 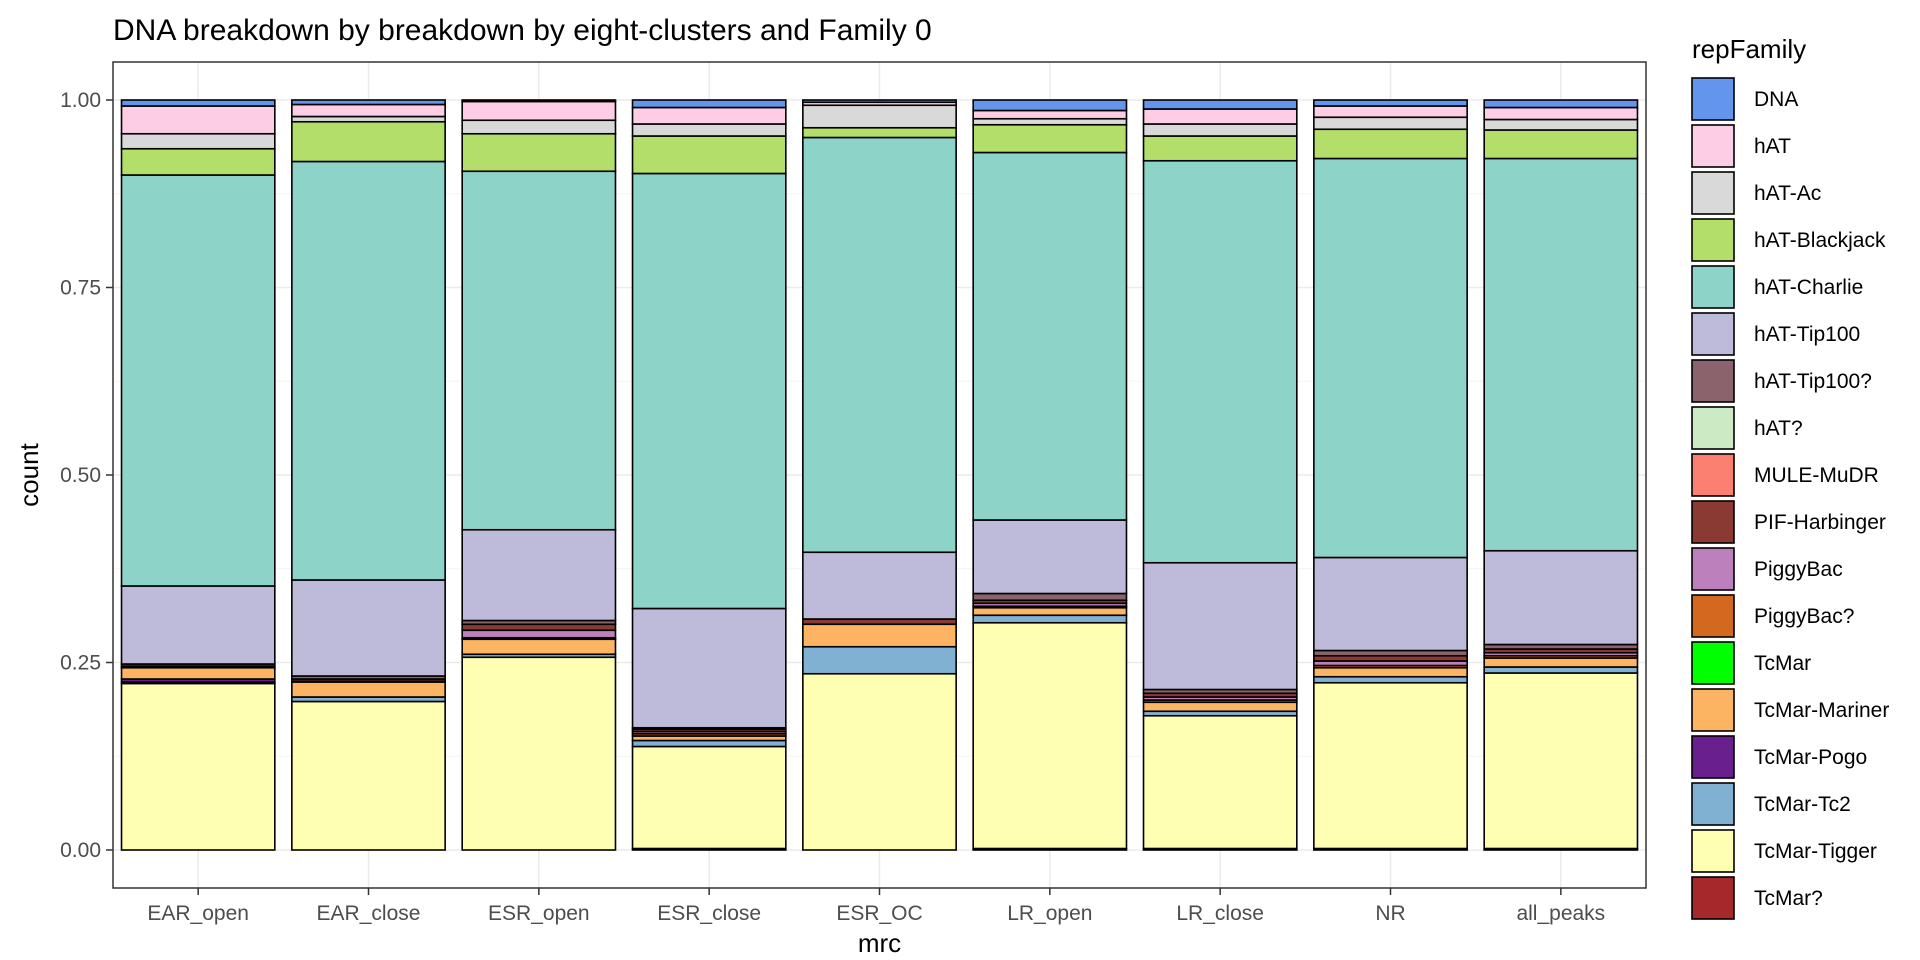 I want to click on legend-item-hAT-Tip100?: hAT-Tip100?, so click(x=1781, y=381).